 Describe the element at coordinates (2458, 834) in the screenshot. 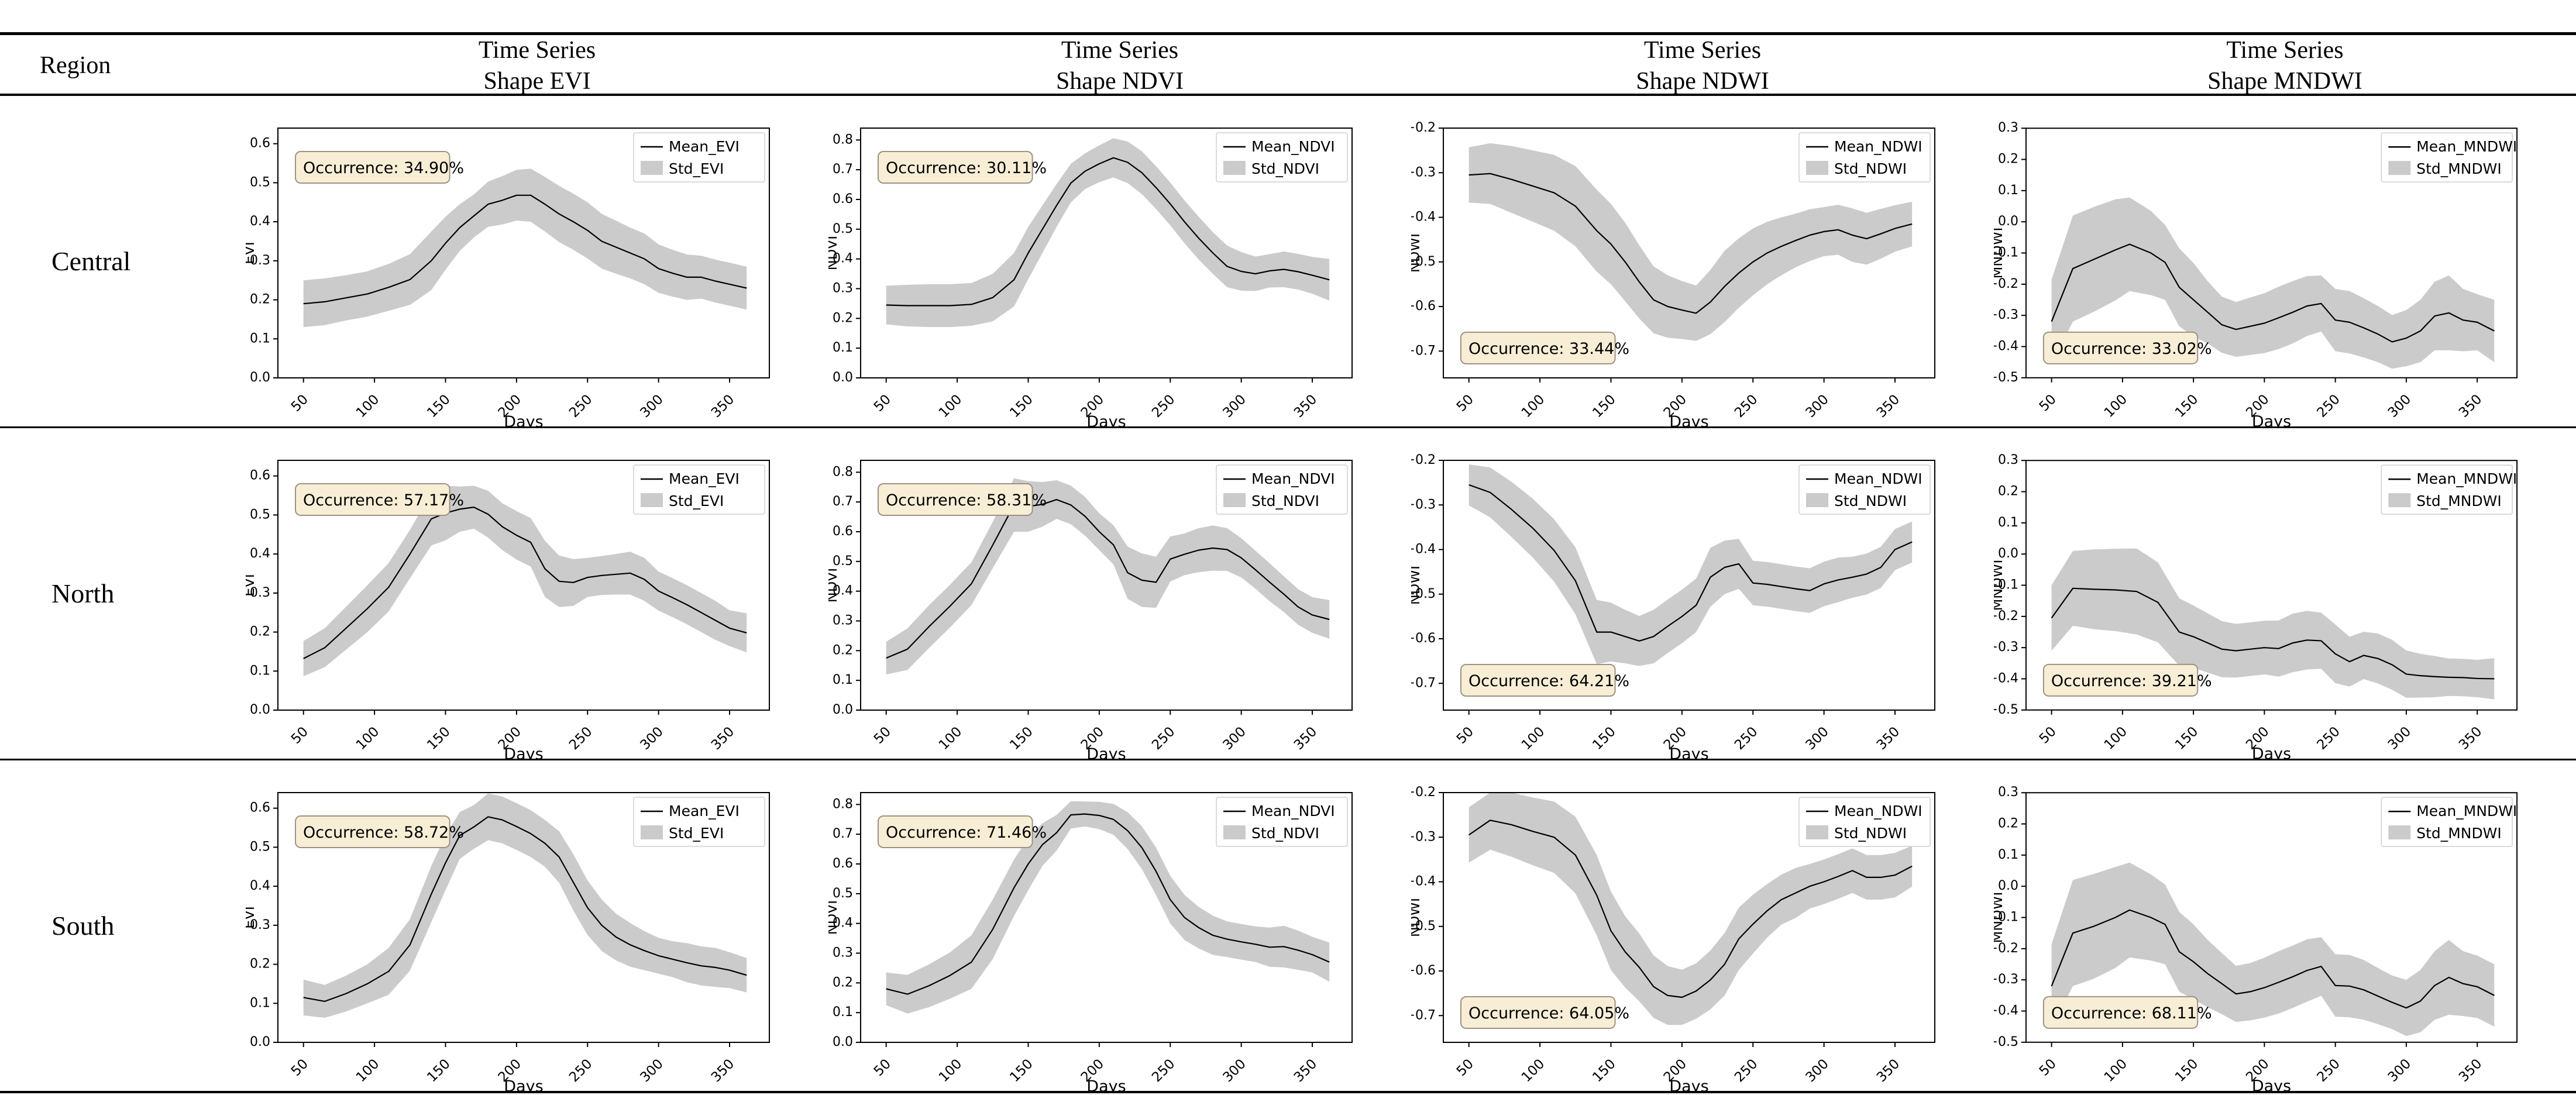

I see `svg-text: Std_MNDWI` at that location.